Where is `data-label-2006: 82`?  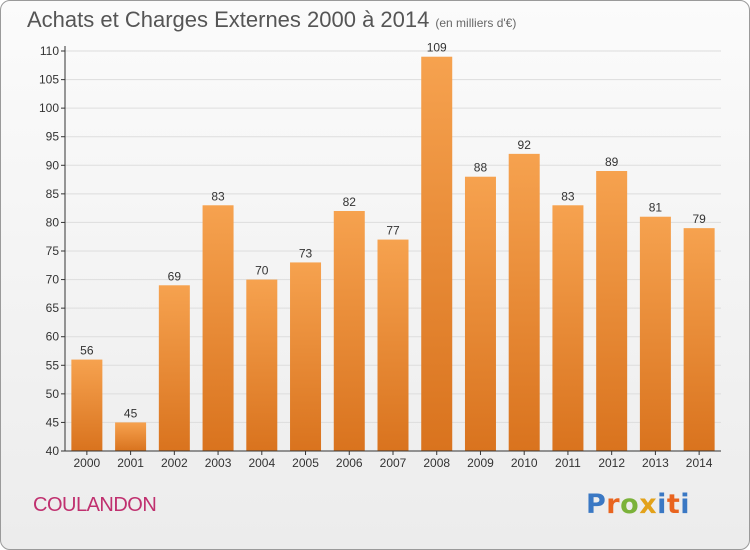 data-label-2006: 82 is located at coordinates (350, 202).